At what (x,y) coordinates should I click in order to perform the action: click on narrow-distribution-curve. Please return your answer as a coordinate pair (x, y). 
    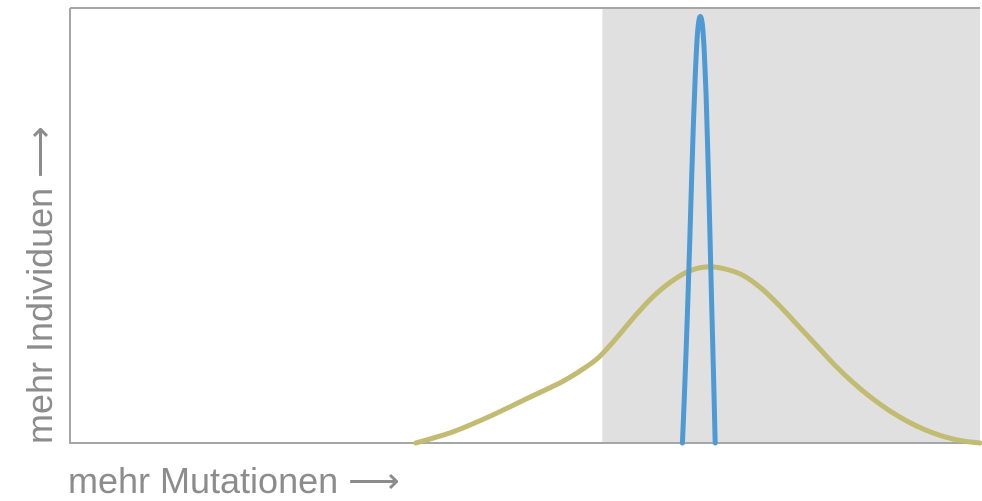
    Looking at the image, I should click on (698, 230).